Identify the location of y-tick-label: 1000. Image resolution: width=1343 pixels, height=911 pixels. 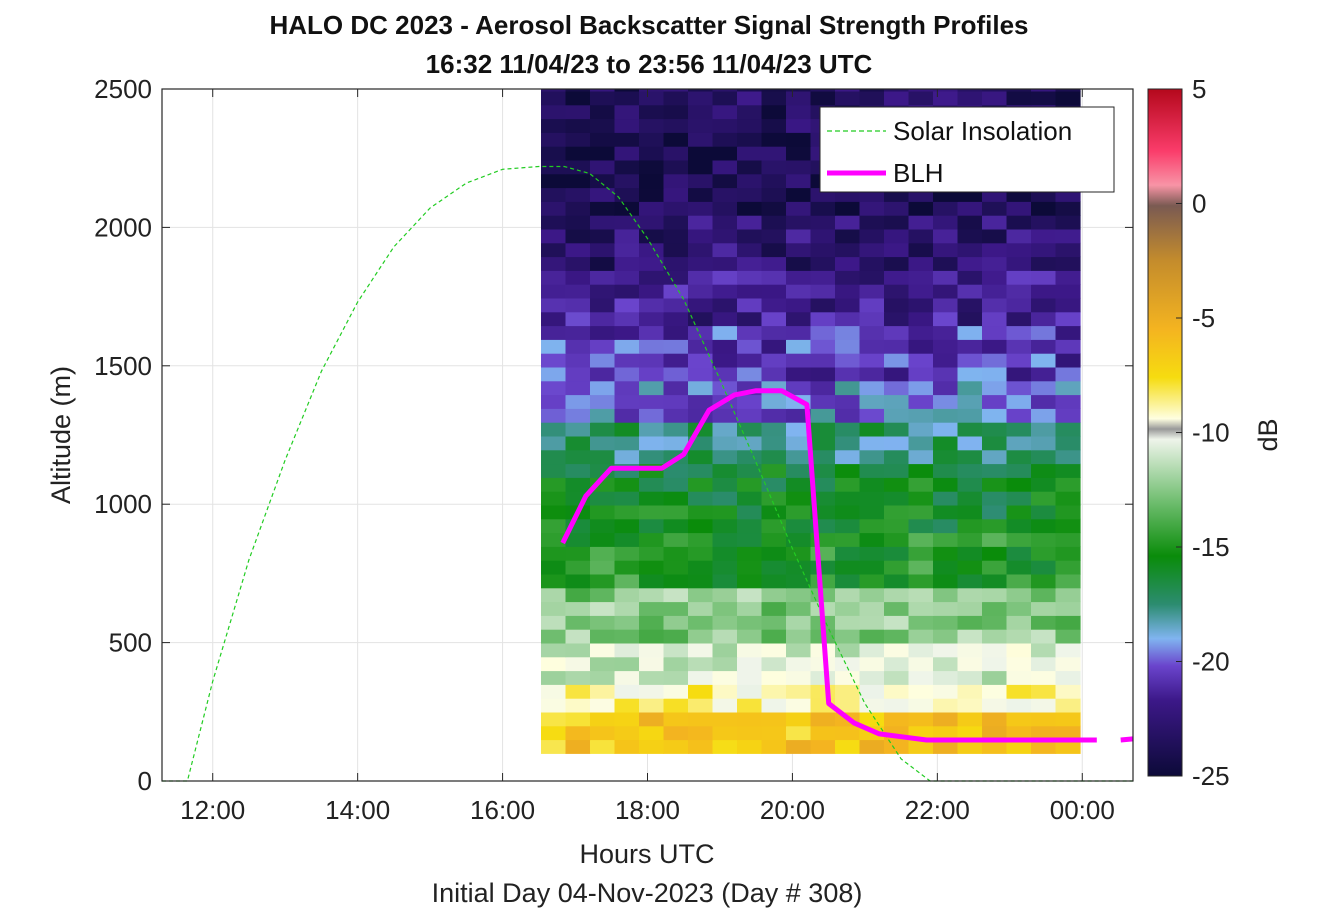
(123, 504).